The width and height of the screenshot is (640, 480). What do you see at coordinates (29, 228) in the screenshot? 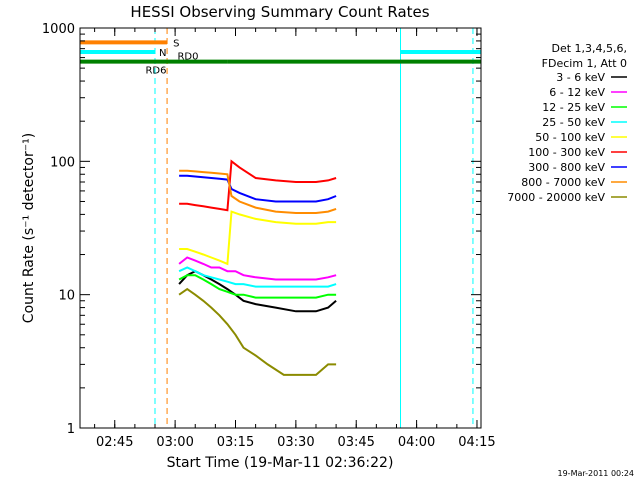
I see `y-axis-label: Count Rate (s⁻¹ detector⁻¹)` at bounding box center [29, 228].